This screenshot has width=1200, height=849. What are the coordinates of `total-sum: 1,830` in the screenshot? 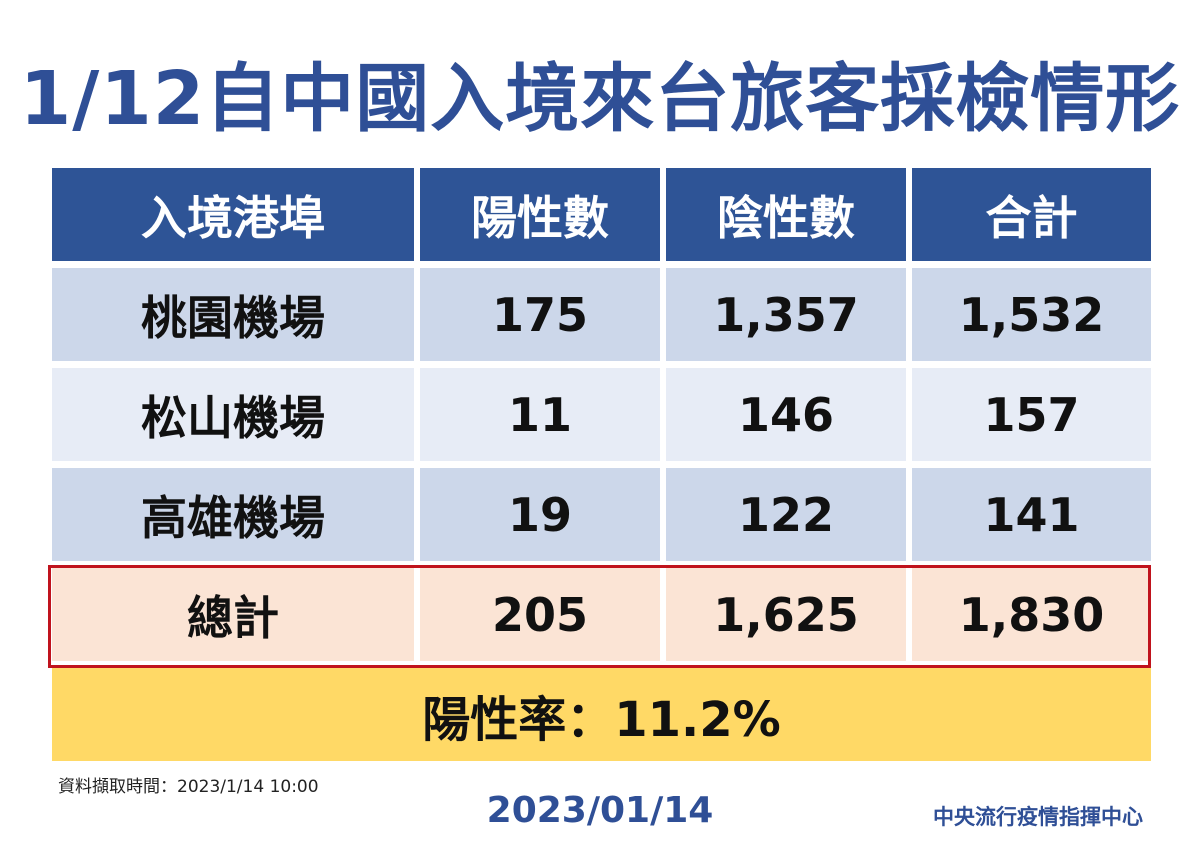 It's located at (1031, 614).